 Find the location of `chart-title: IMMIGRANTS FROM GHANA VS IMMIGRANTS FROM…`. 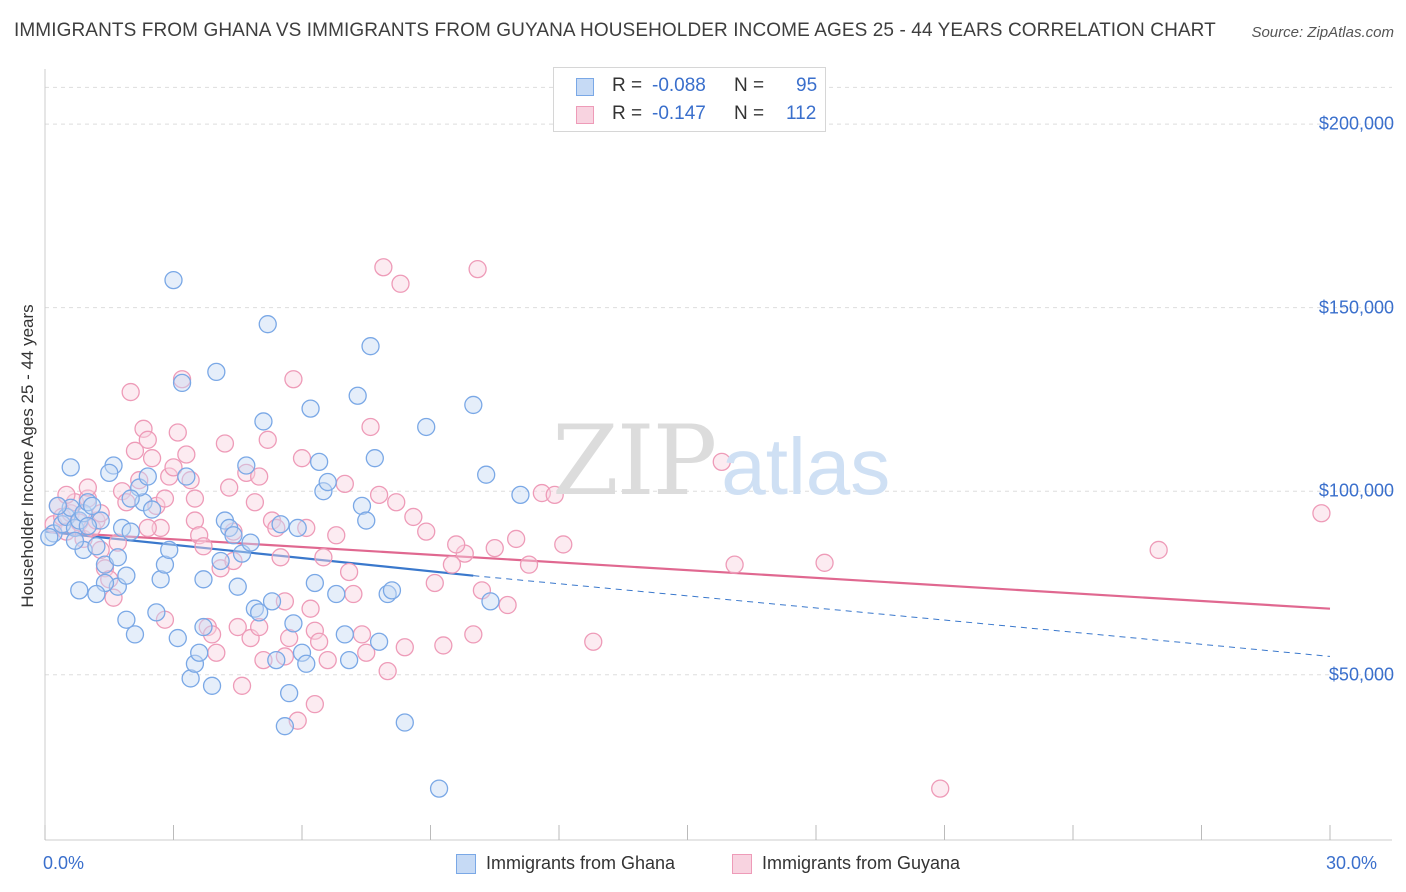

chart-title: IMMIGRANTS FROM GHANA VS IMMIGRANTS FROM… is located at coordinates (615, 30).